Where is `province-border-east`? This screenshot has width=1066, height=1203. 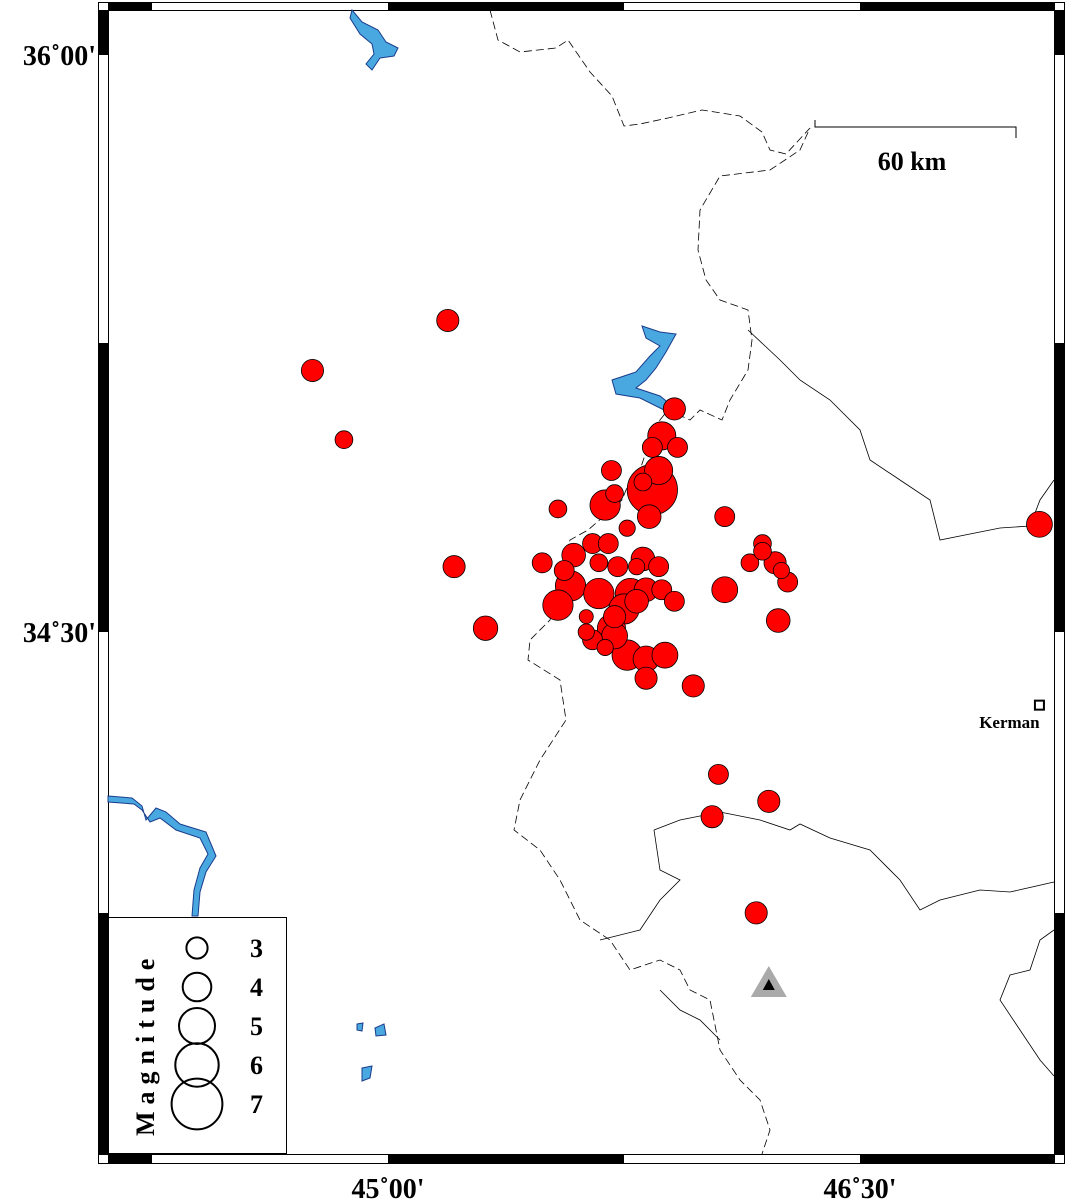 province-border-east is located at coordinates (901, 435).